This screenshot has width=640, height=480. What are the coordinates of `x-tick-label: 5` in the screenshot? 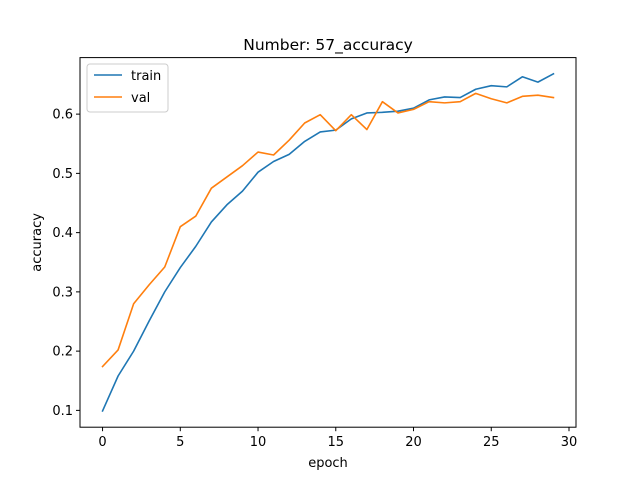 It's located at (180, 442).